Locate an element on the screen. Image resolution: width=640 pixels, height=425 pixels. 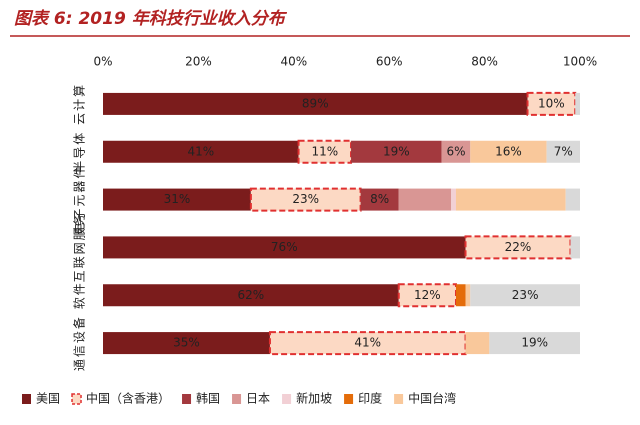
data-label: 8% is located at coordinates (379, 199).